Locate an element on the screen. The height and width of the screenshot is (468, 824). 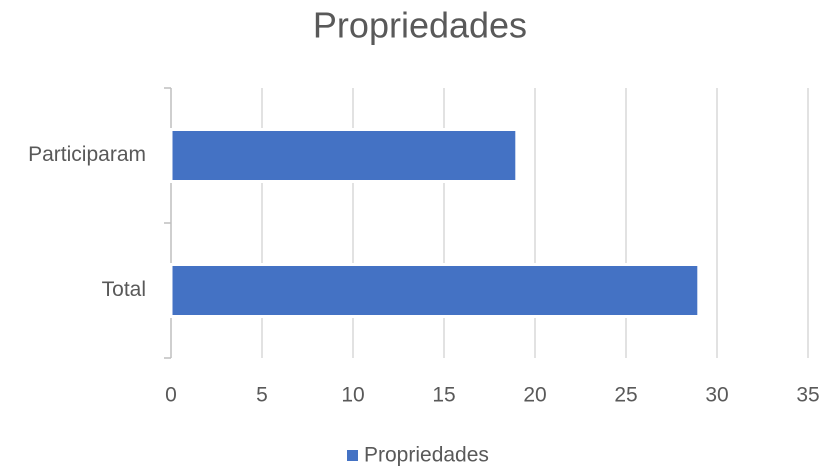
legend-label: Propriedades is located at coordinates (426, 455).